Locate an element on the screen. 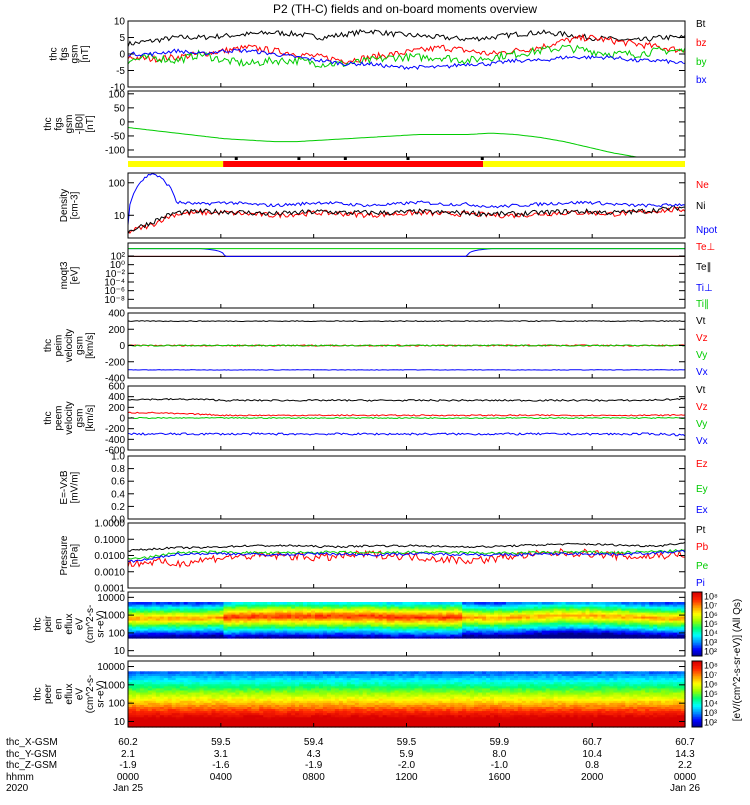 The height and width of the screenshot is (805, 750). panel-peim-velocity is located at coordinates (406, 345).